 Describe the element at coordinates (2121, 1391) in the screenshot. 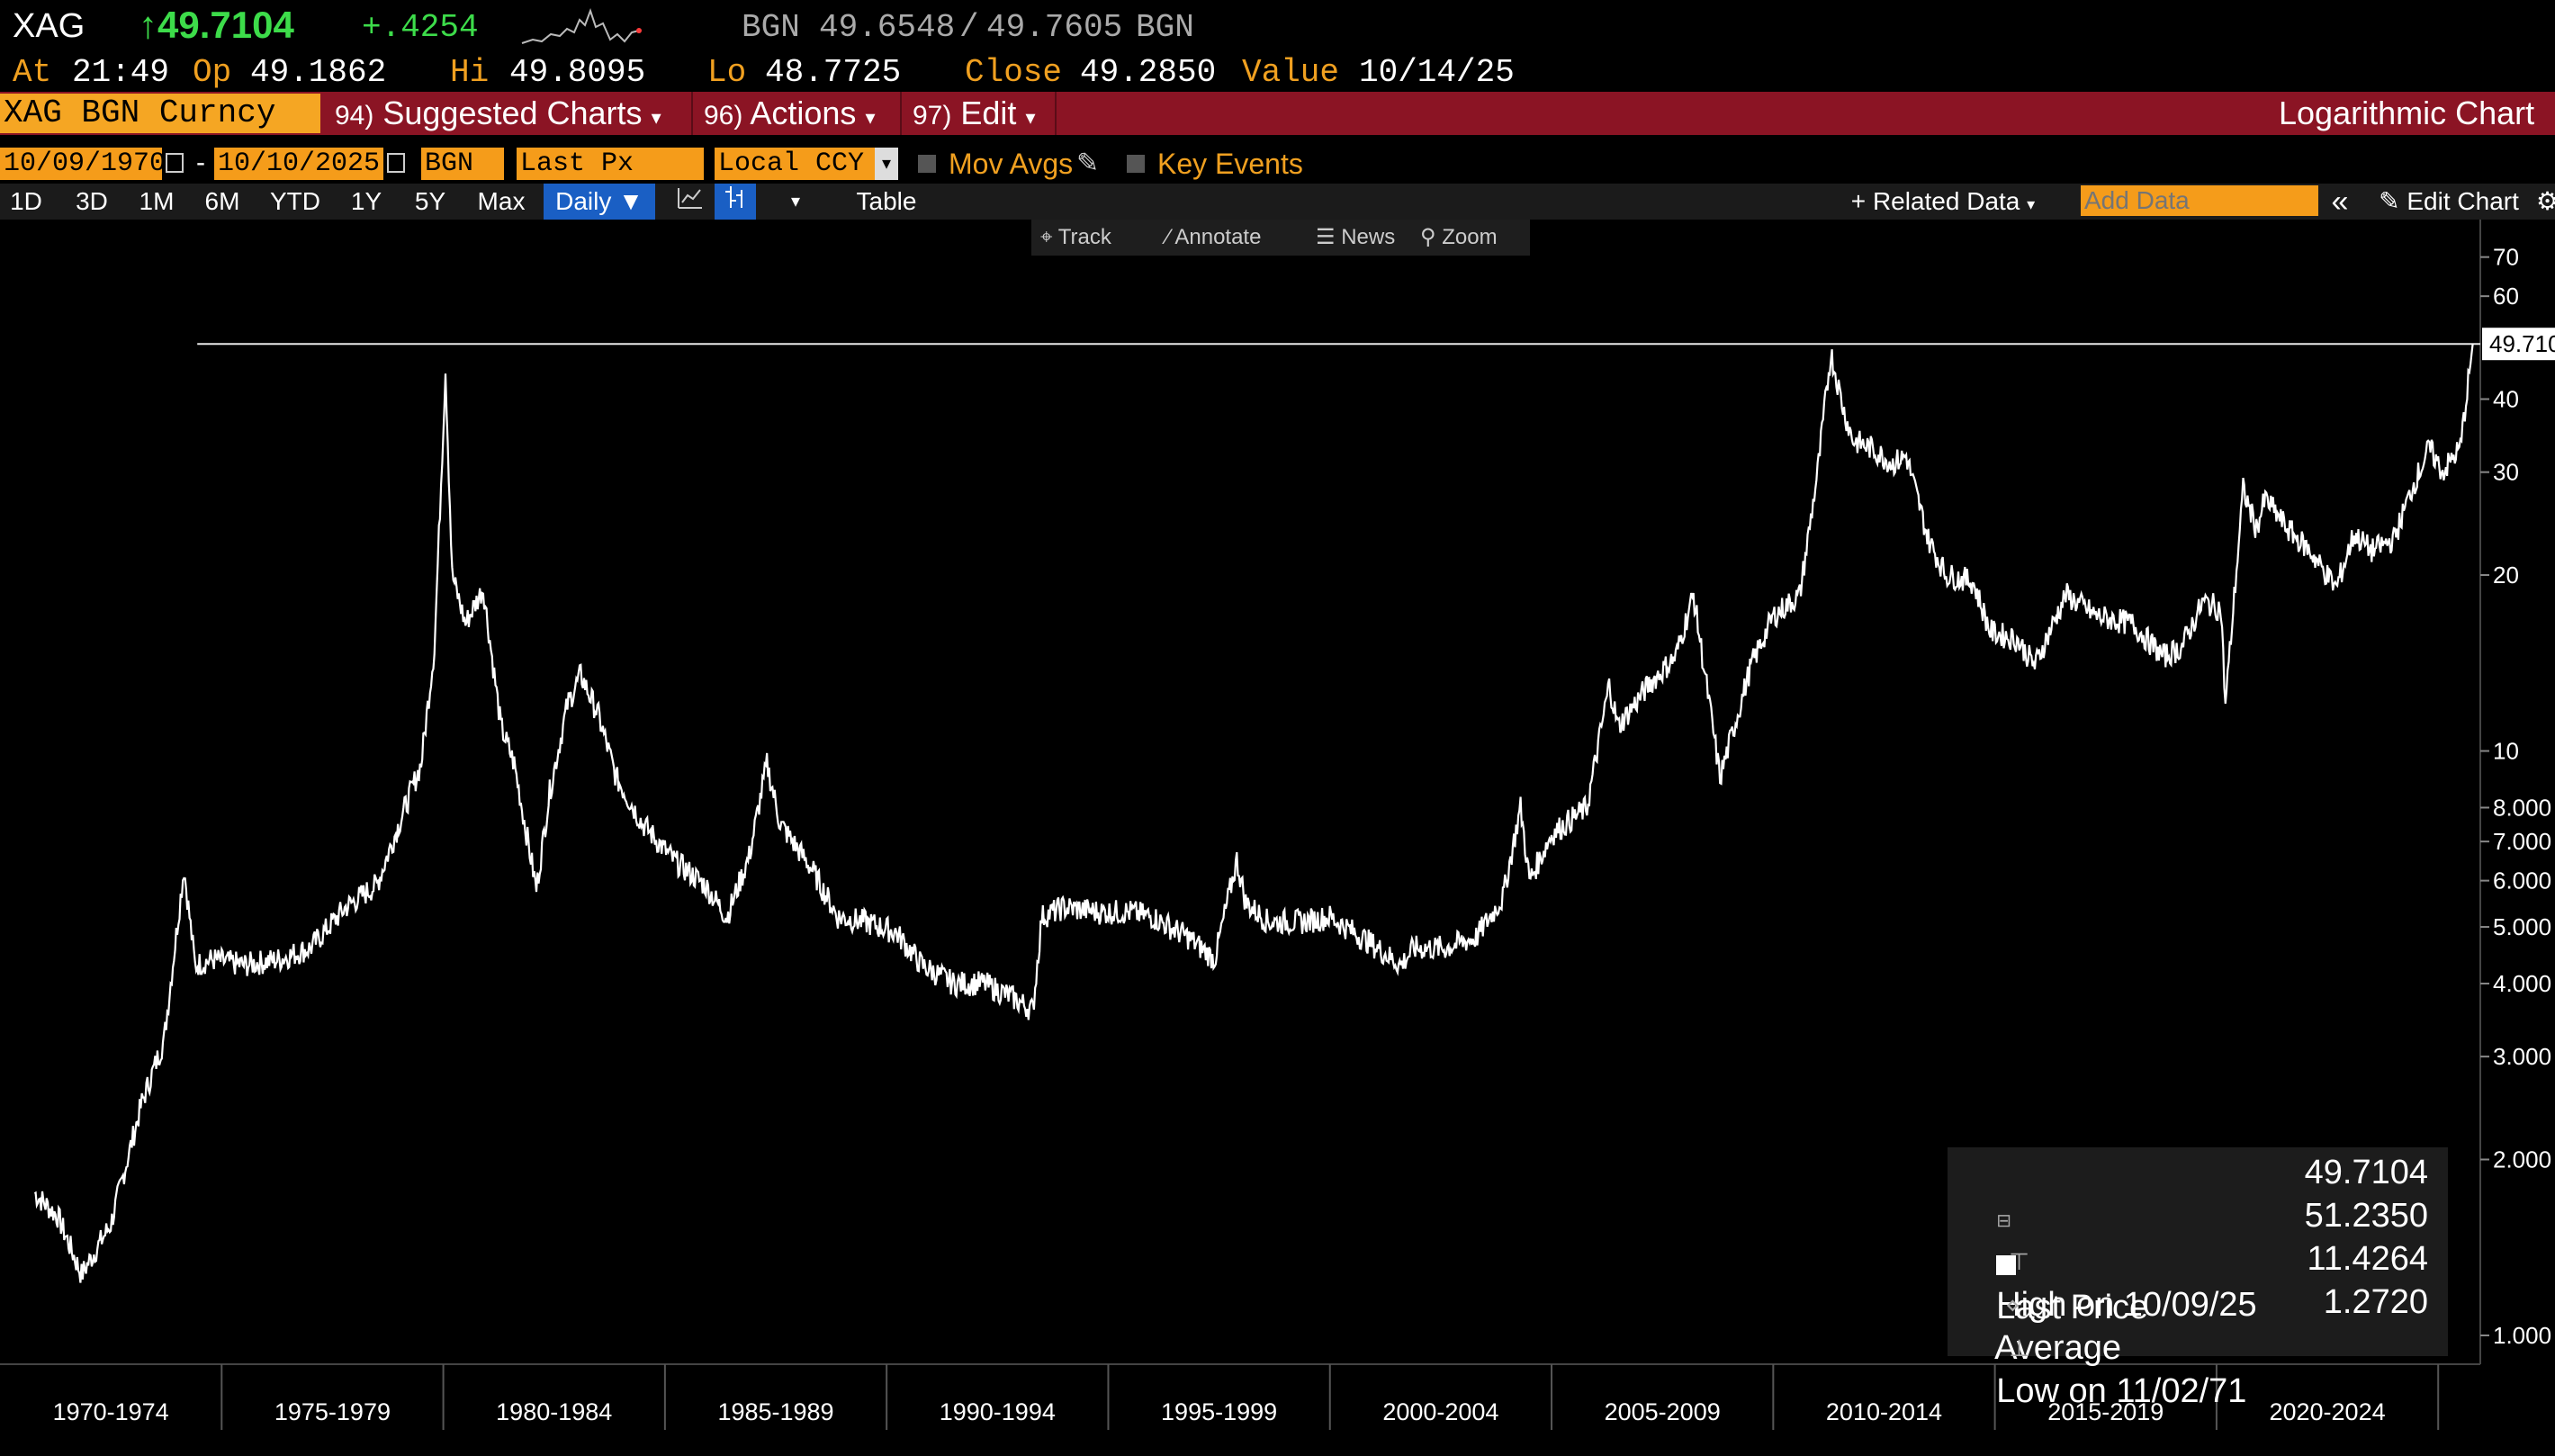

I see `legend-low-label: Low on 11/02/71` at that location.